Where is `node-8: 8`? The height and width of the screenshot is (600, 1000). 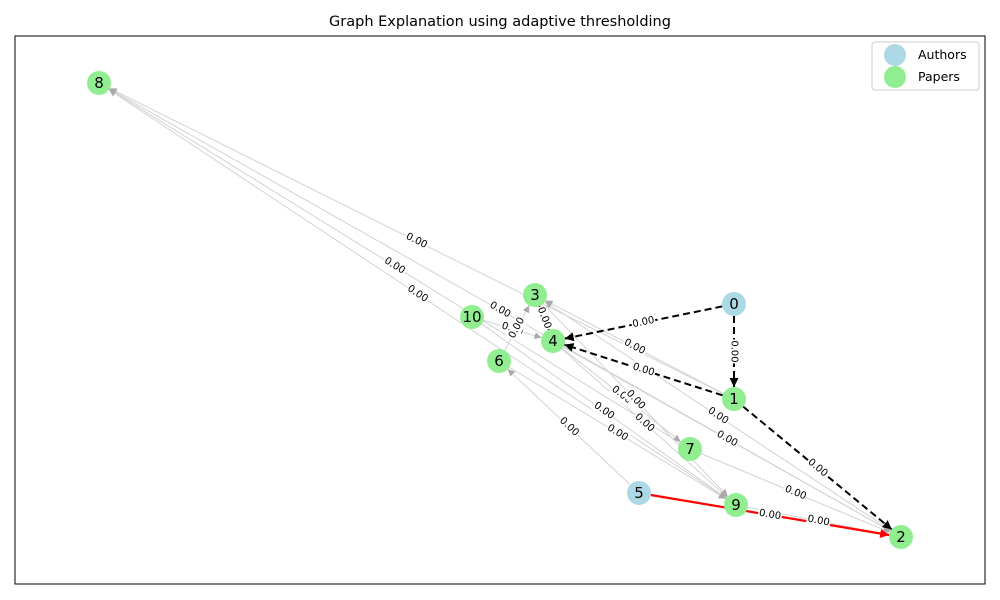
node-8: 8 is located at coordinates (99, 83).